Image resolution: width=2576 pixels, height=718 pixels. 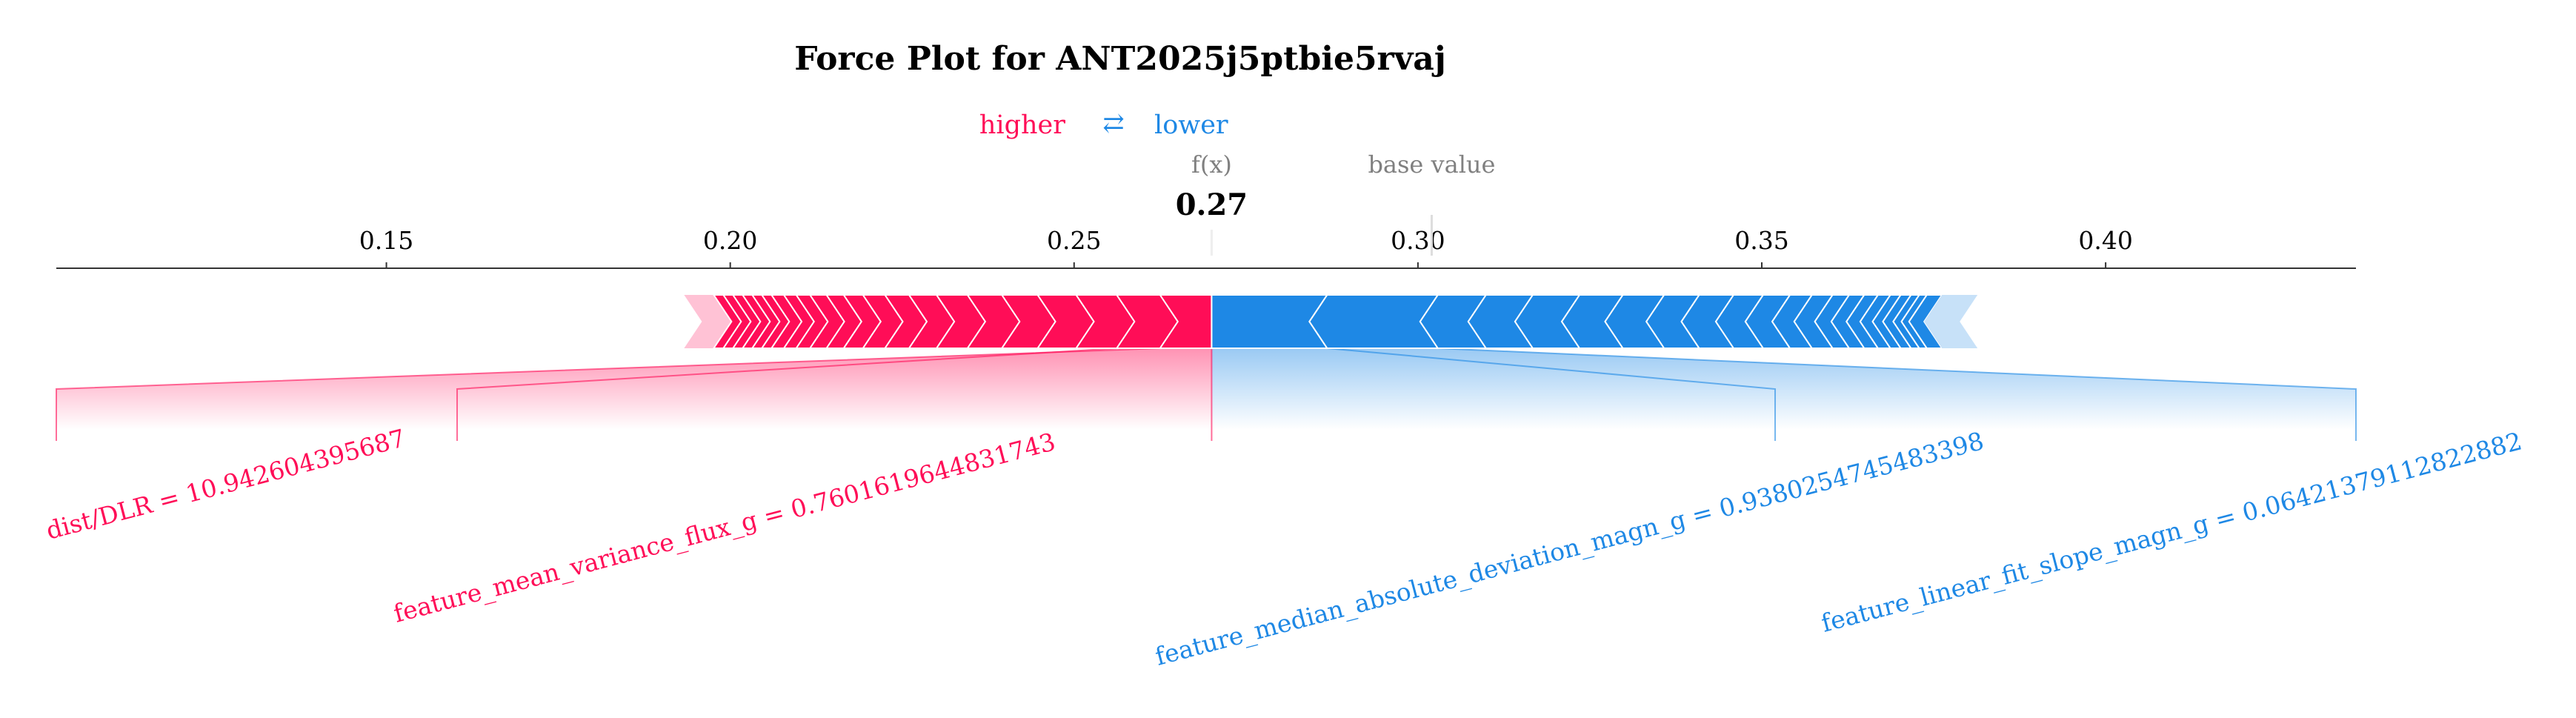 What do you see at coordinates (708, 321) in the screenshot?
I see `positive-bar-cap` at bounding box center [708, 321].